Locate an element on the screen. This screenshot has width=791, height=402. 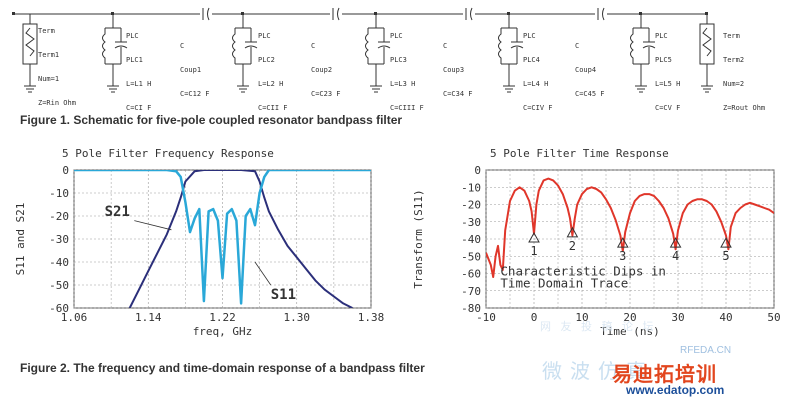
term-right-name: Term2 is located at coordinates (744, 60).